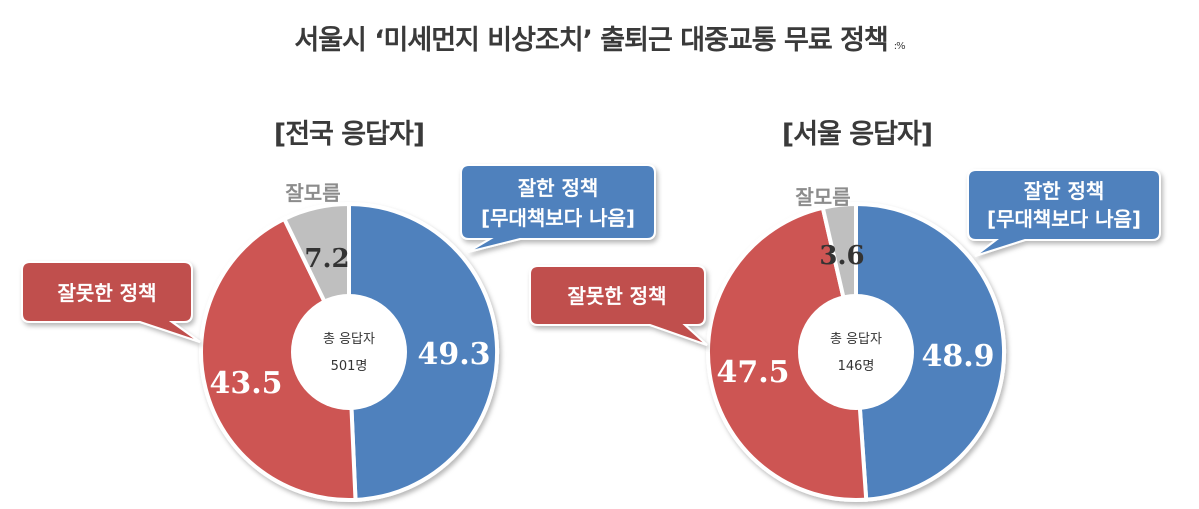  What do you see at coordinates (591, 40) in the screenshot?
I see `title-text: 서울시 ‘미세먼지 비상조치’ 출퇴근 대중교통 무료 정책` at bounding box center [591, 40].